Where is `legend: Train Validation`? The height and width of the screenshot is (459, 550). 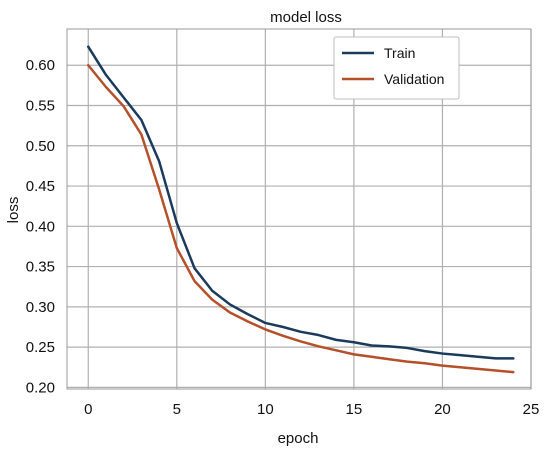 legend: Train Validation is located at coordinates (396, 68).